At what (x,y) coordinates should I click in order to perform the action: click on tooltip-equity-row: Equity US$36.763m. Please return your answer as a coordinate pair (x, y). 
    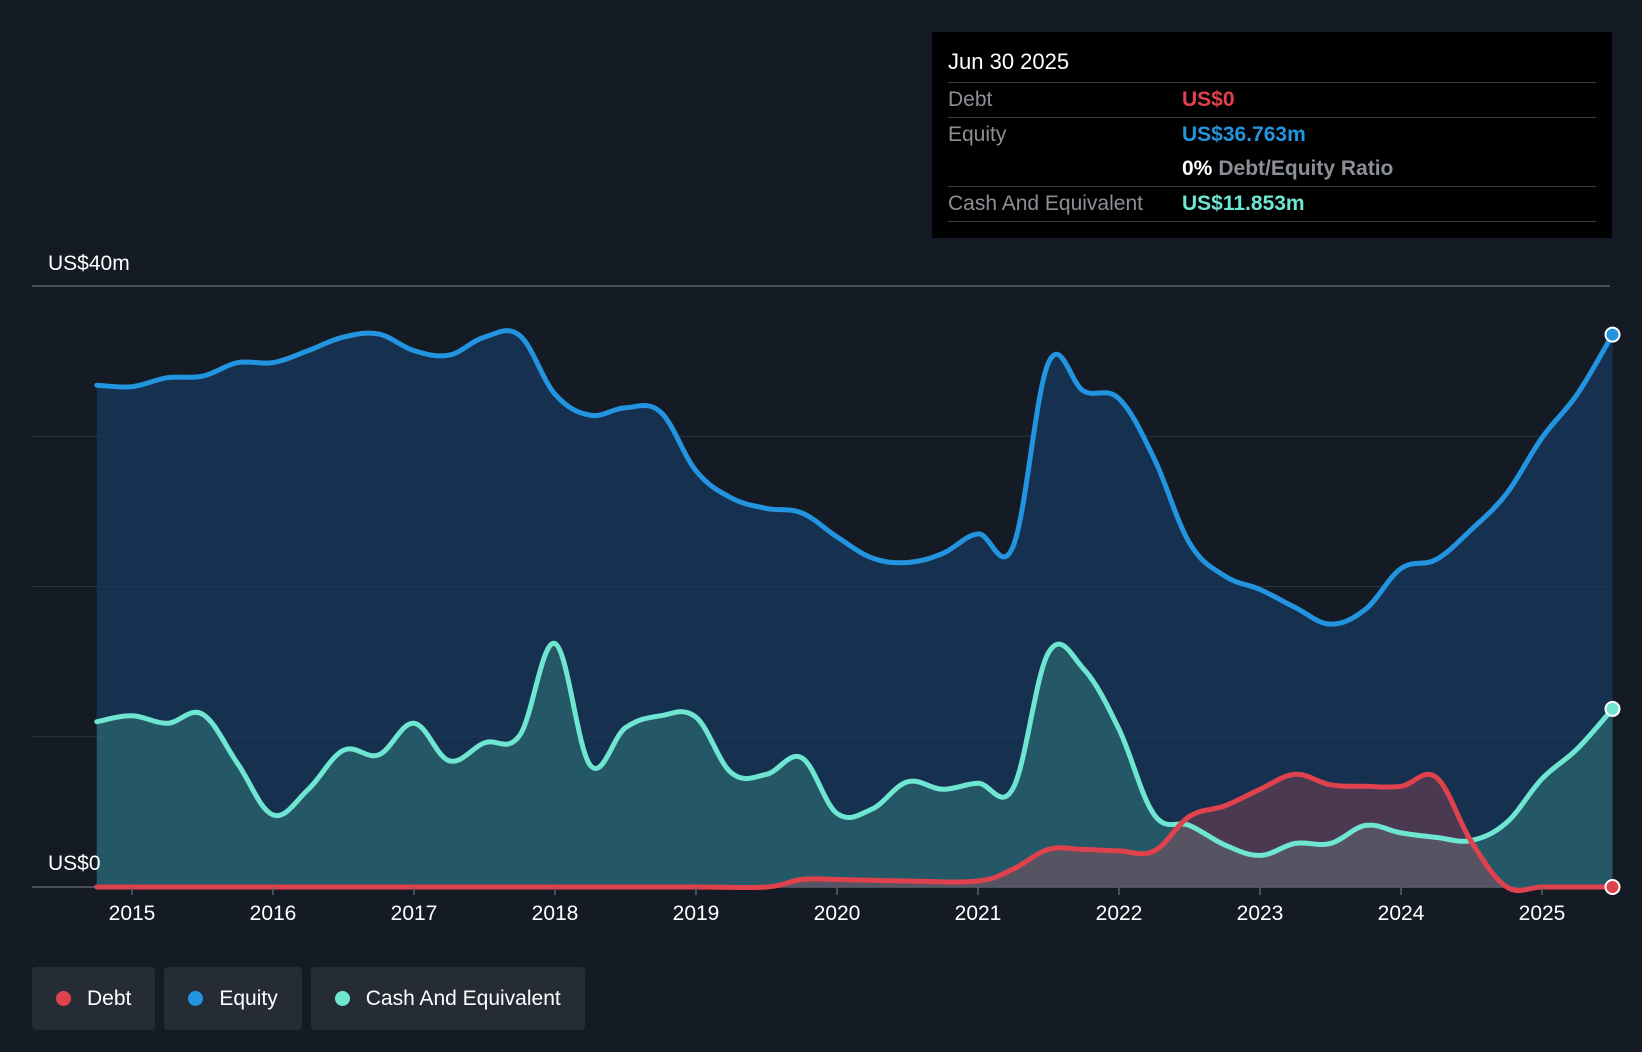
    Looking at the image, I should click on (1272, 134).